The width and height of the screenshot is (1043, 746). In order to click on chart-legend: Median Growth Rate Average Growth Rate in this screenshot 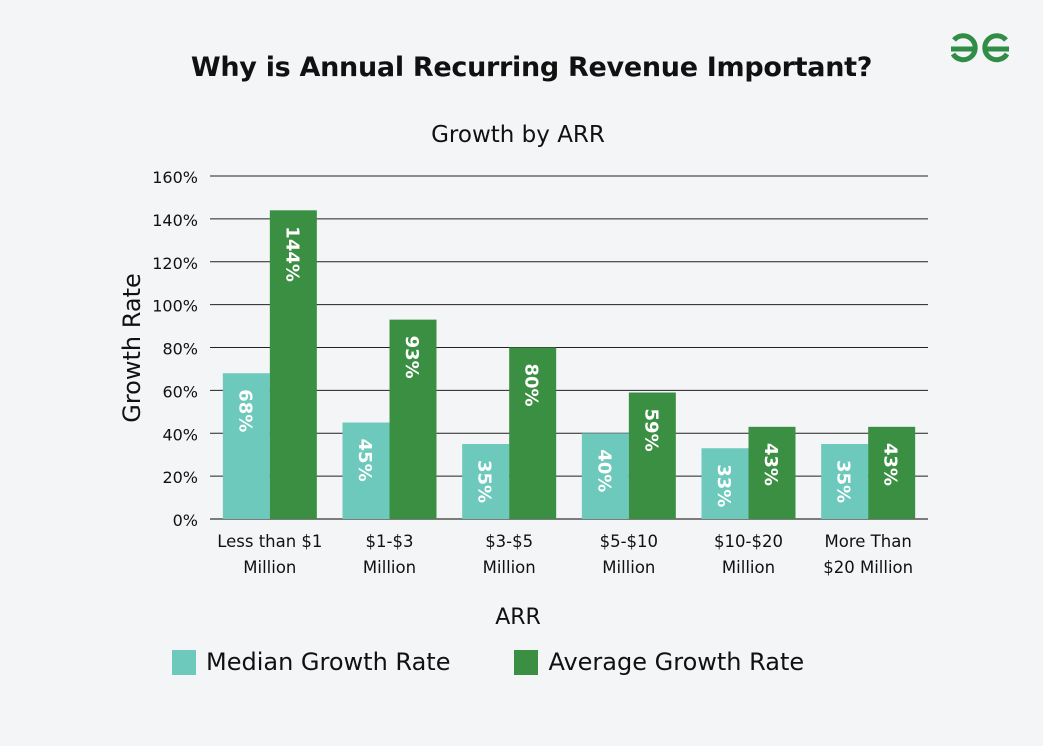, I will do `click(520, 662)`.